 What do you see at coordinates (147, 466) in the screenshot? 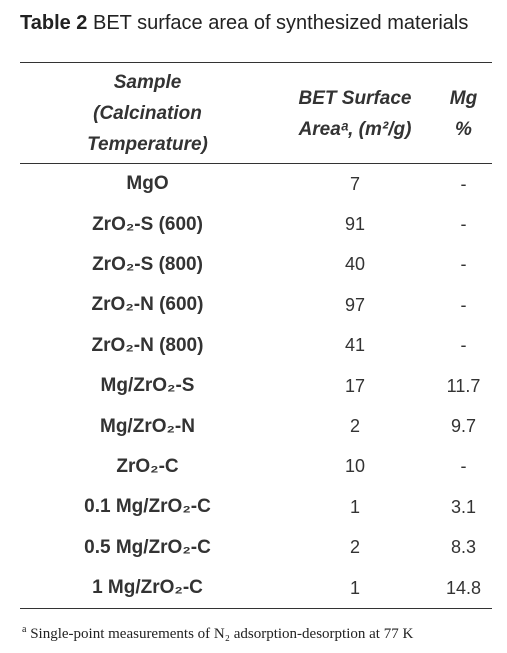
I see `sample-cell: ZrO₂-C` at bounding box center [147, 466].